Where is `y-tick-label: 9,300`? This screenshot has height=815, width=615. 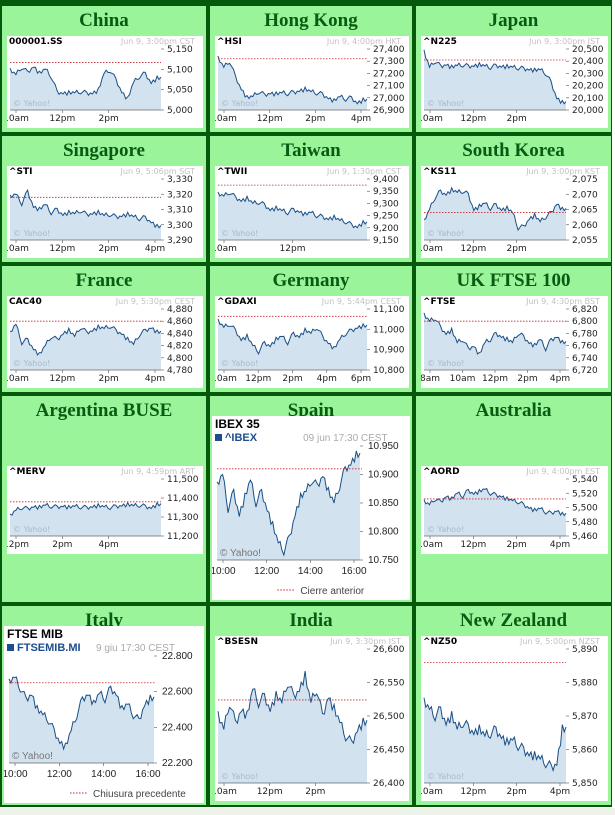
y-tick-label: 9,300 is located at coordinates (386, 204).